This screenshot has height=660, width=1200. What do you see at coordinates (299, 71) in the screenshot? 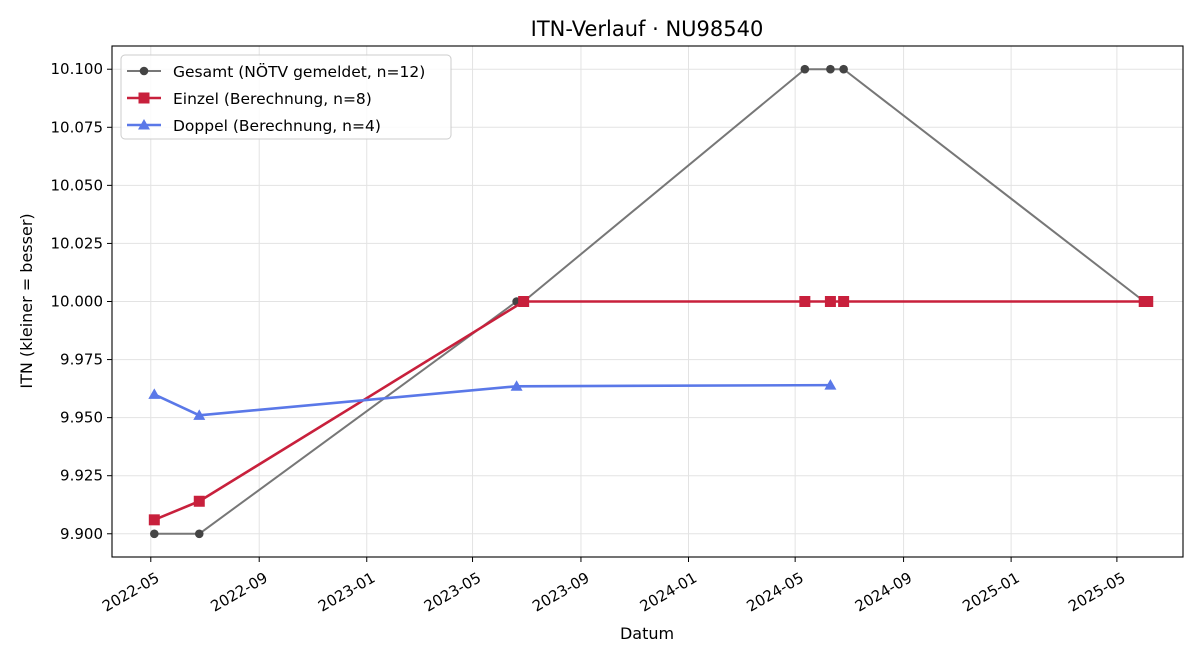
I see `legend-label: Gesamt (NÖTV gemeldet, n=12)` at bounding box center [299, 71].